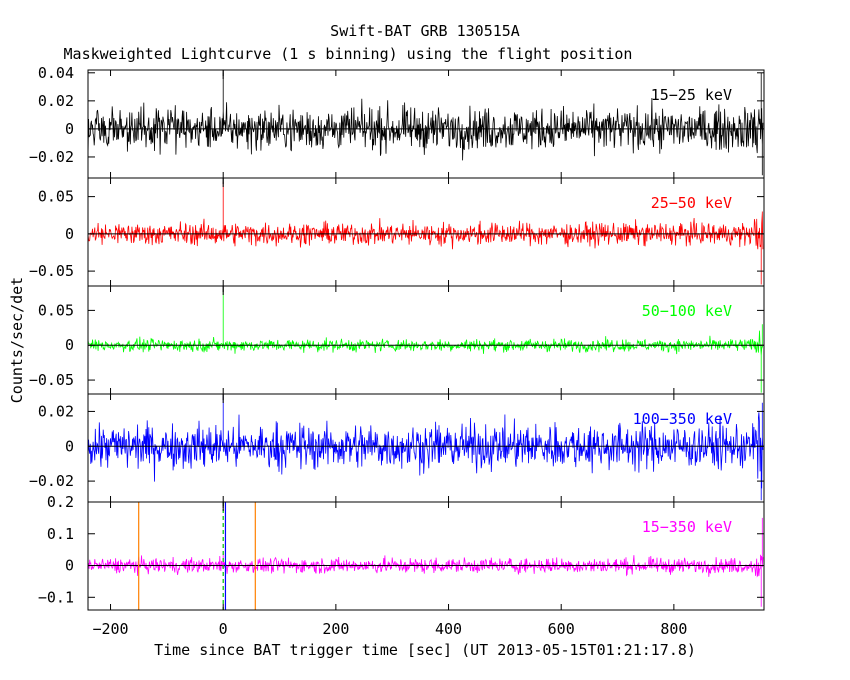  I want to click on y-tick-label-4-1: 0.1, so click(60, 534).